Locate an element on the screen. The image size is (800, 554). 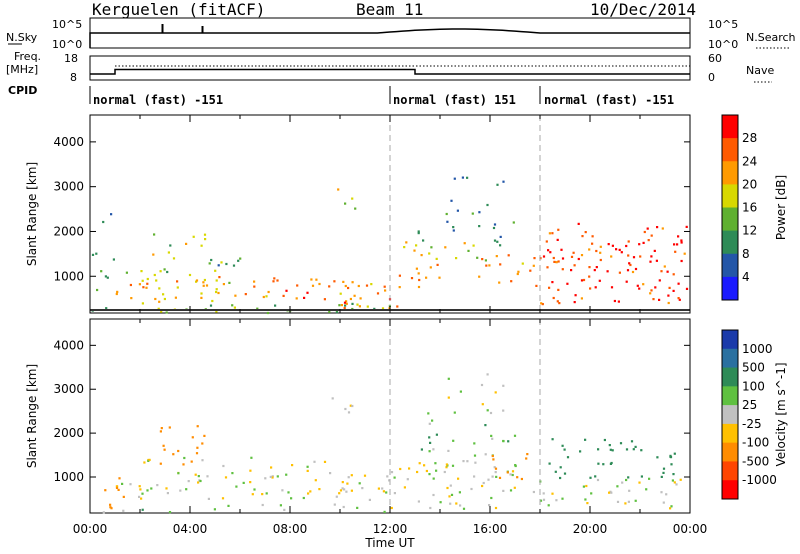
freq-tick-high: 18 is located at coordinates (71, 58).